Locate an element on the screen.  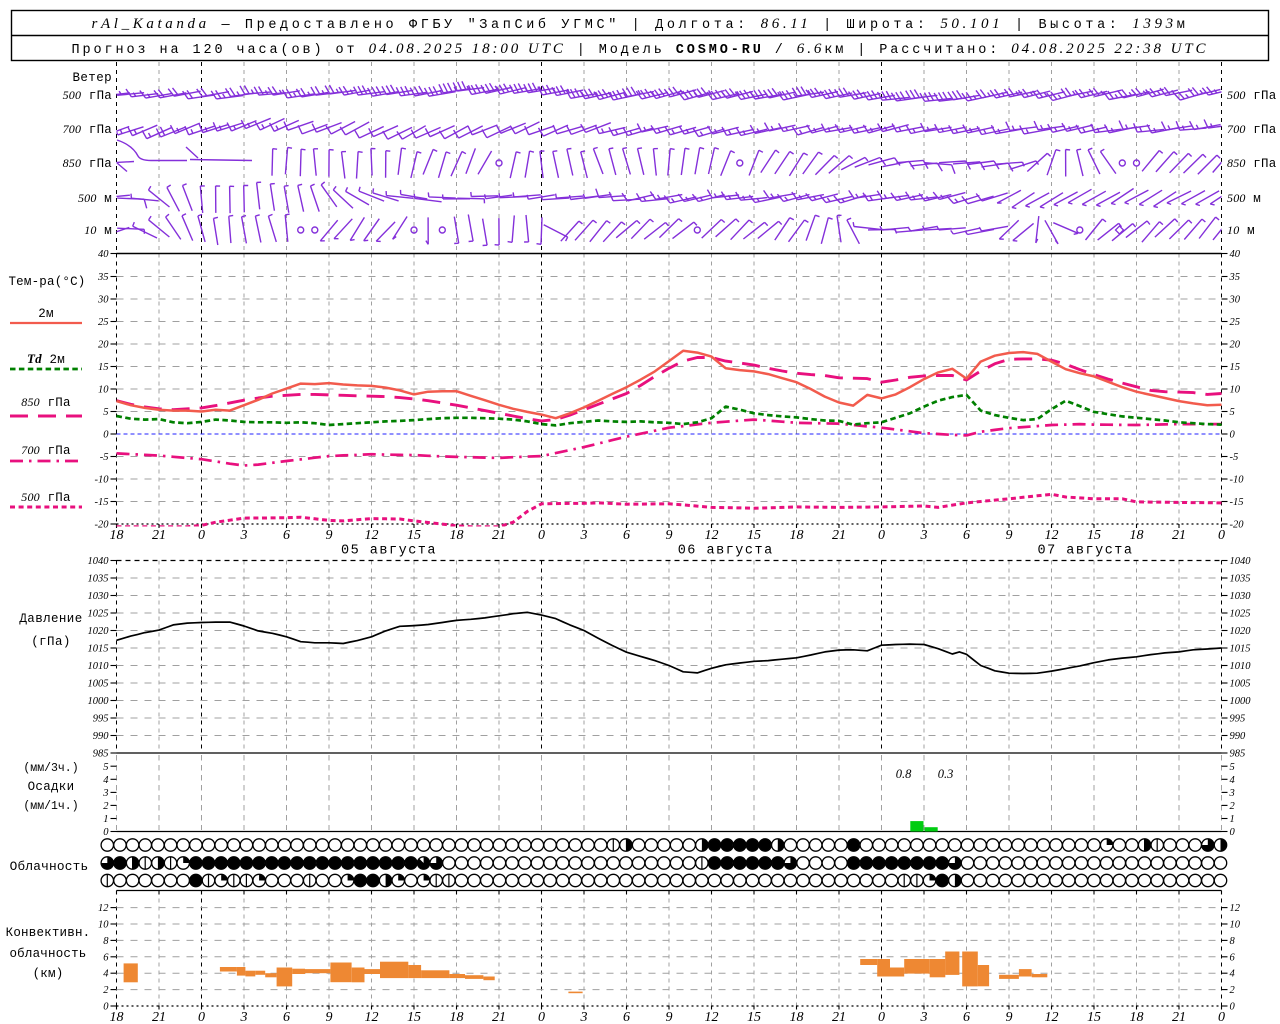
svg-text: 850 гПа is located at coordinates (1252, 163).